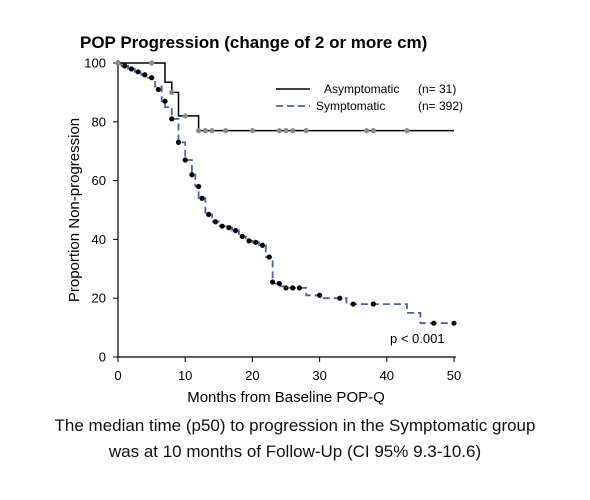  I want to click on chart-legend: Asymptomatic (n= 31) Symptomatic (n= 392), so click(369, 97).